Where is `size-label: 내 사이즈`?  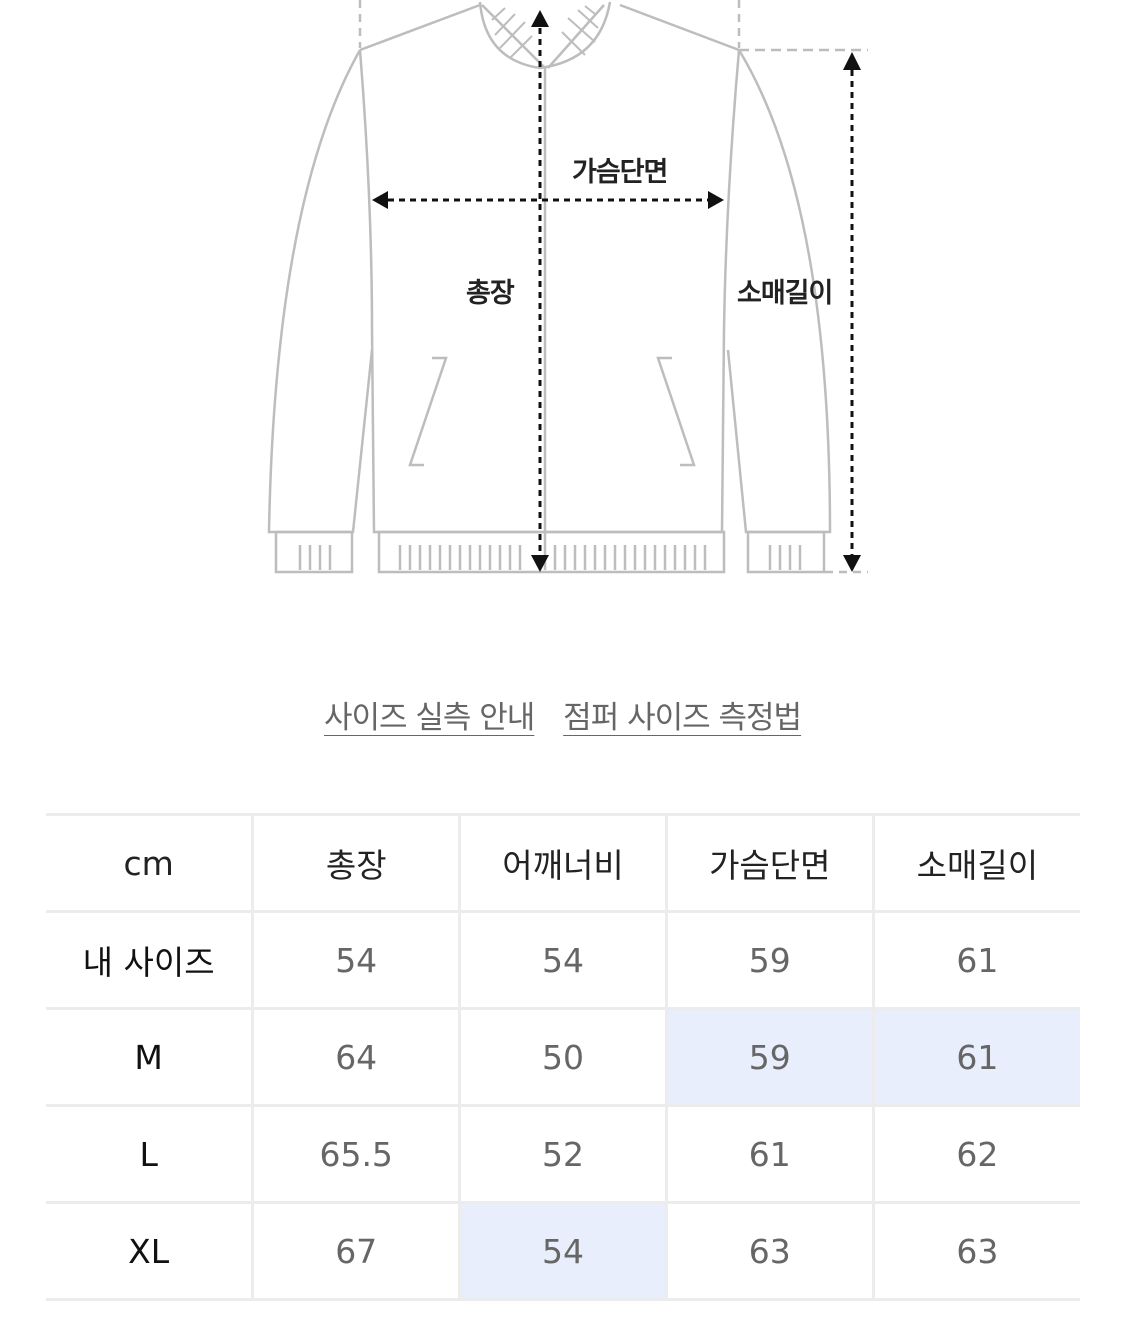 size-label: 내 사이즈 is located at coordinates (150, 960).